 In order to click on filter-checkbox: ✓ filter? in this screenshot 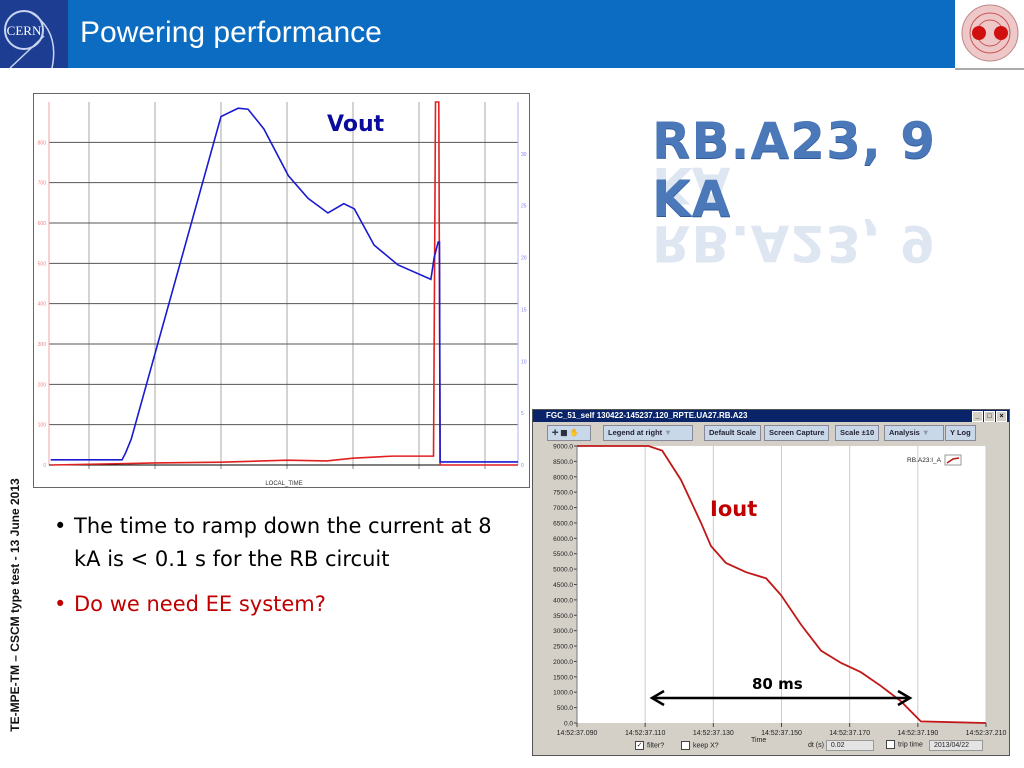, I will do `click(649, 745)`.